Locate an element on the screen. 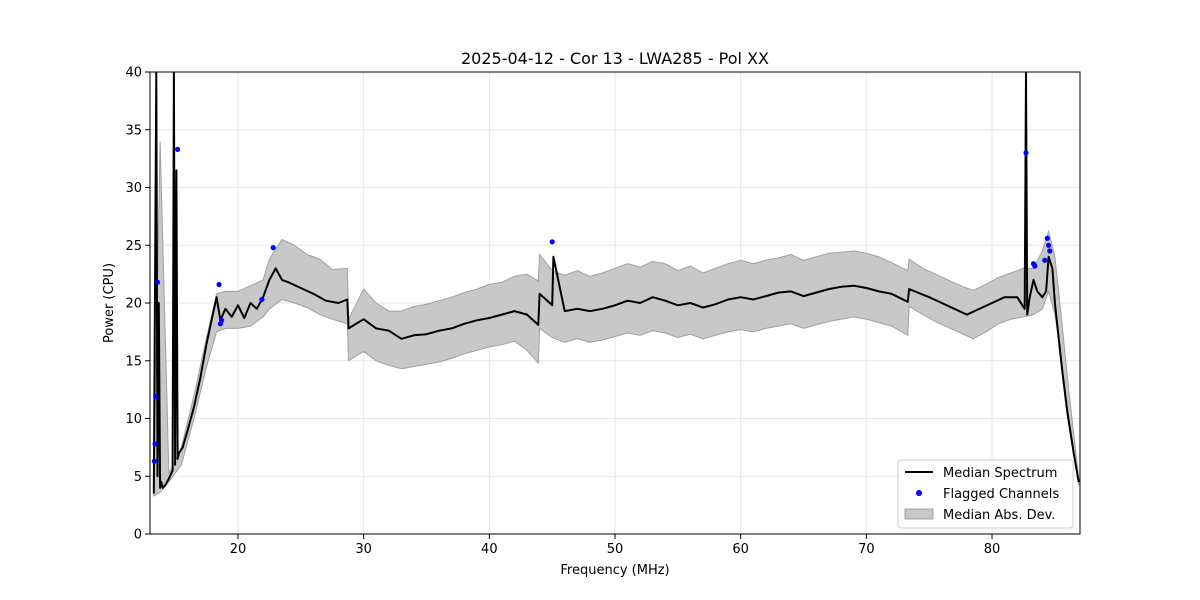 Image resolution: width=1200 pixels, height=600 pixels. x-tick-label: 80 is located at coordinates (992, 549).